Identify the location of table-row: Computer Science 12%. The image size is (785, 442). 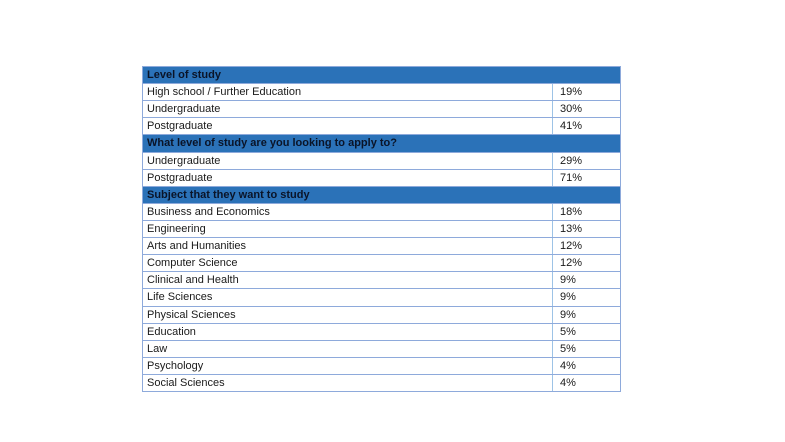
(381, 264).